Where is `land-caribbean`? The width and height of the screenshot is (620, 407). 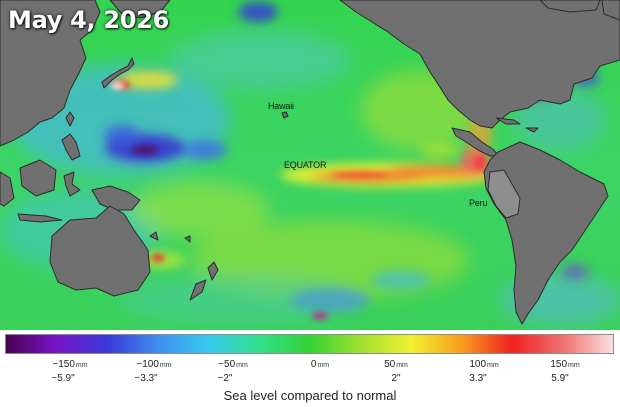 land-caribbean is located at coordinates (517, 125).